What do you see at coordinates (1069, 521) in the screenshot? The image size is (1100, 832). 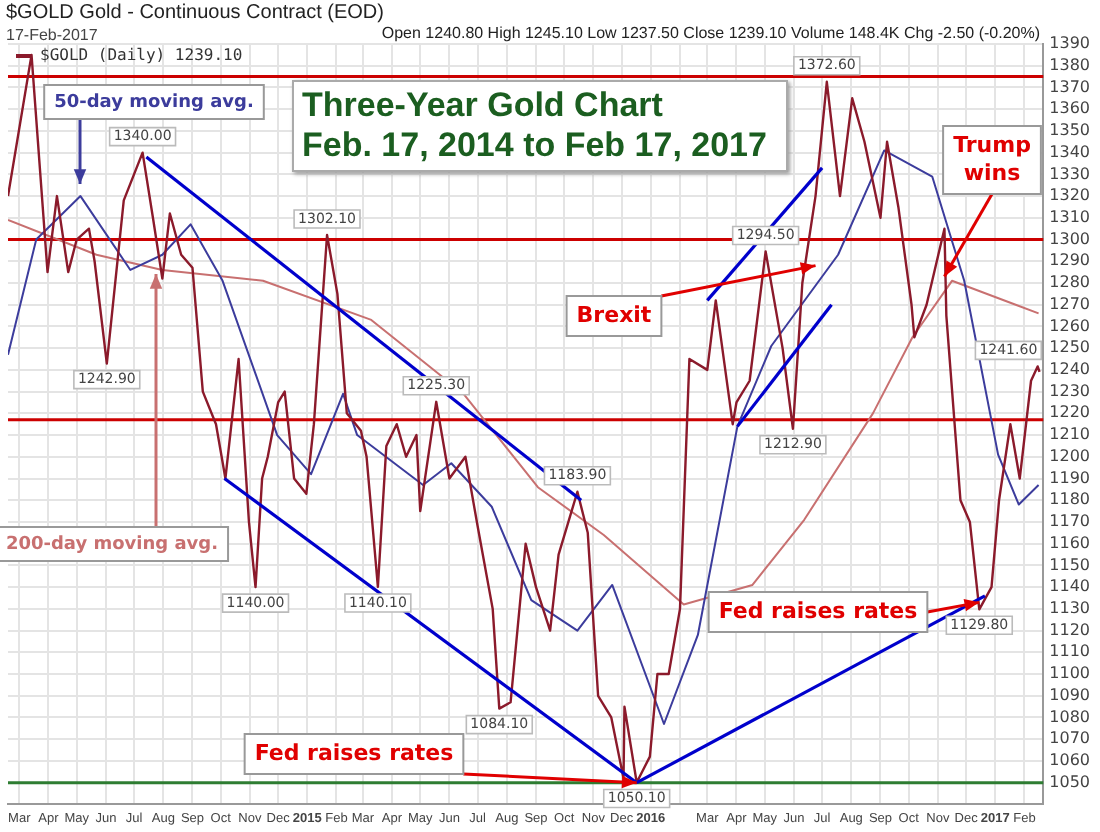 I see `y-tick-label: 1170` at bounding box center [1069, 521].